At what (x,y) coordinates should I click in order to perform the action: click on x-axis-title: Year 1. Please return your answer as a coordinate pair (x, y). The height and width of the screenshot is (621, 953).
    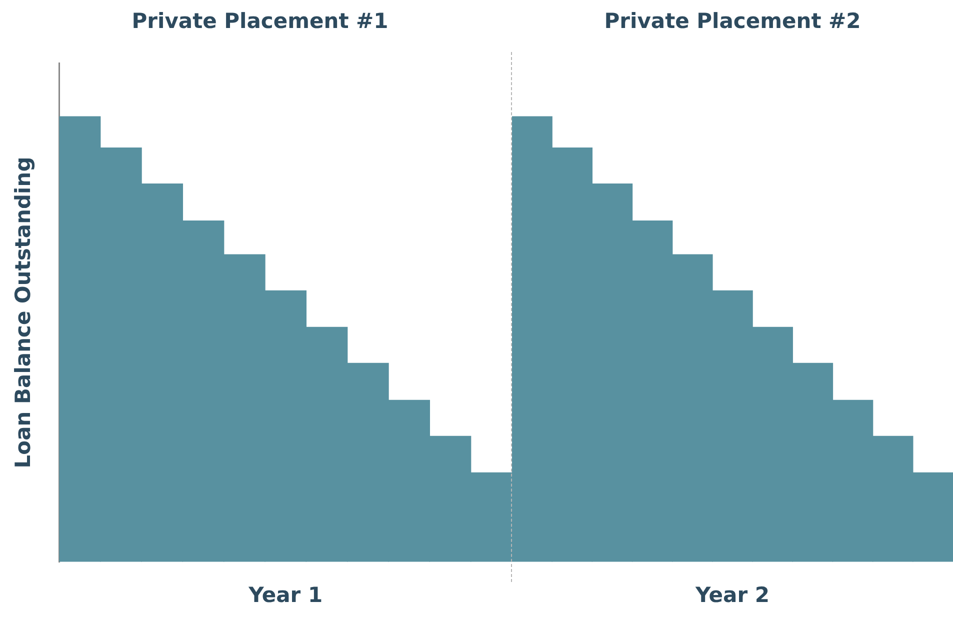
    Looking at the image, I should click on (285, 594).